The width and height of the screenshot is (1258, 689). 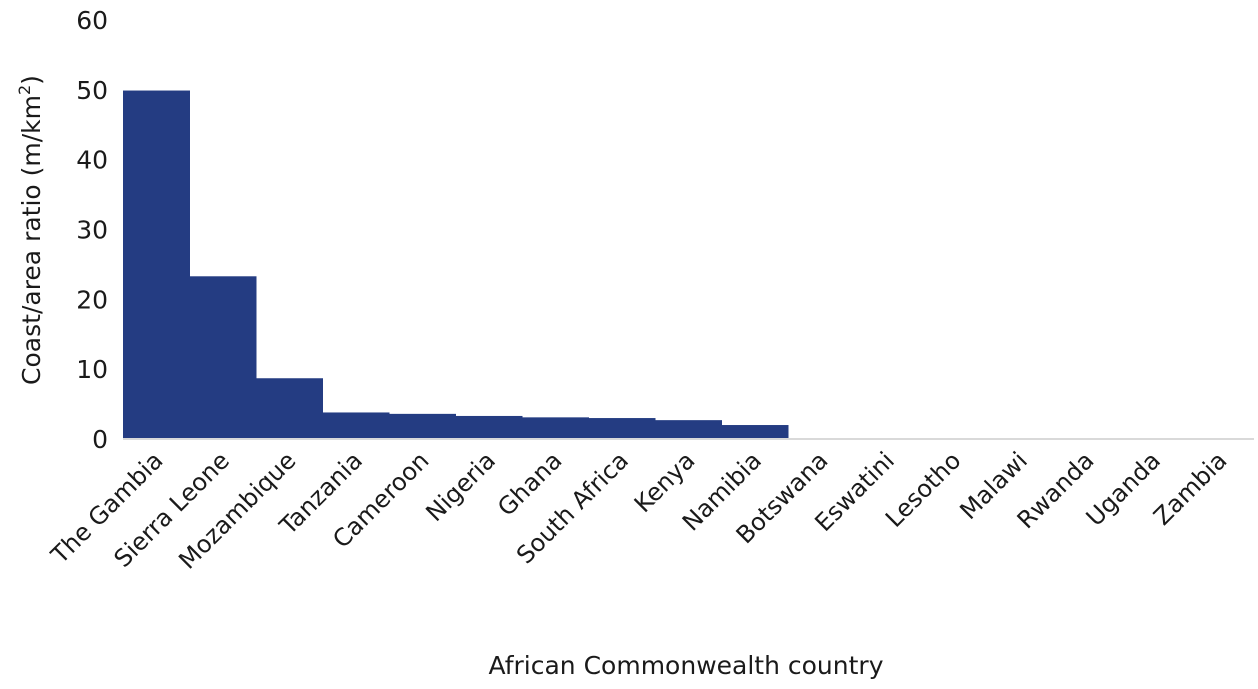 What do you see at coordinates (460, 486) in the screenshot?
I see `x-tick-label: Nigeria` at bounding box center [460, 486].